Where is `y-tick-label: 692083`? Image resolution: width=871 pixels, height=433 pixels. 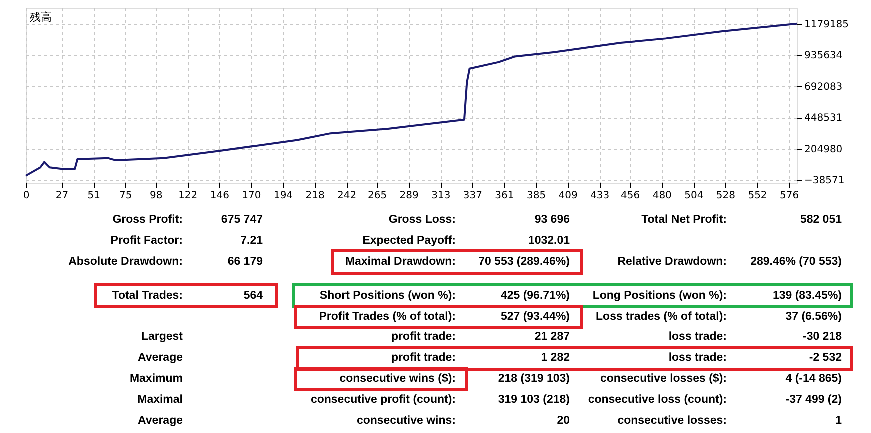
y-tick-label: 692083 is located at coordinates (823, 87).